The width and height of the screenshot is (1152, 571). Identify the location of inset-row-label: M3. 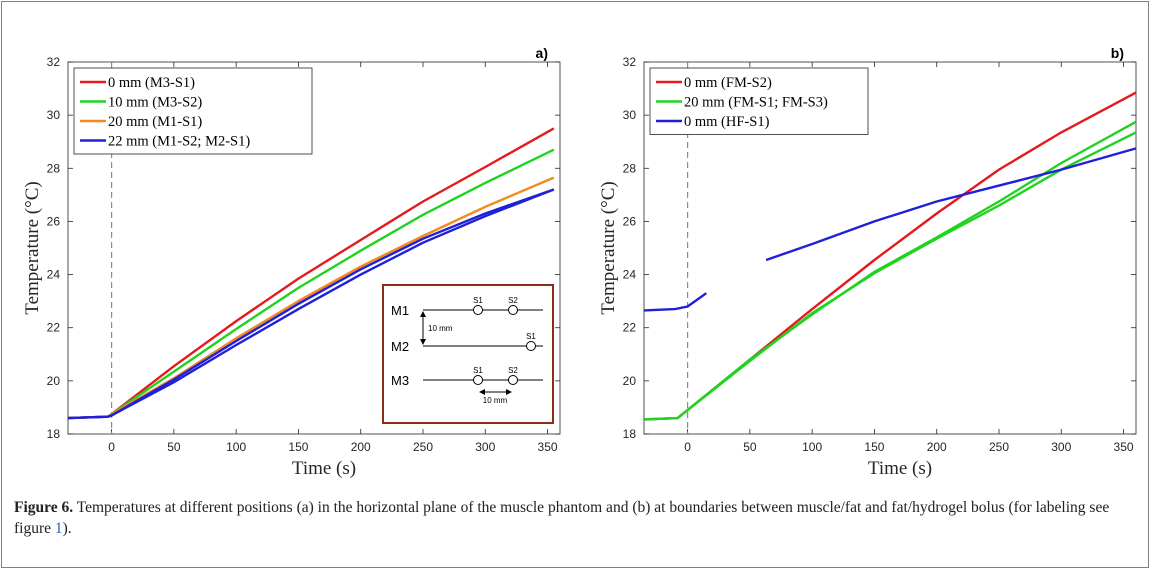
(400, 380).